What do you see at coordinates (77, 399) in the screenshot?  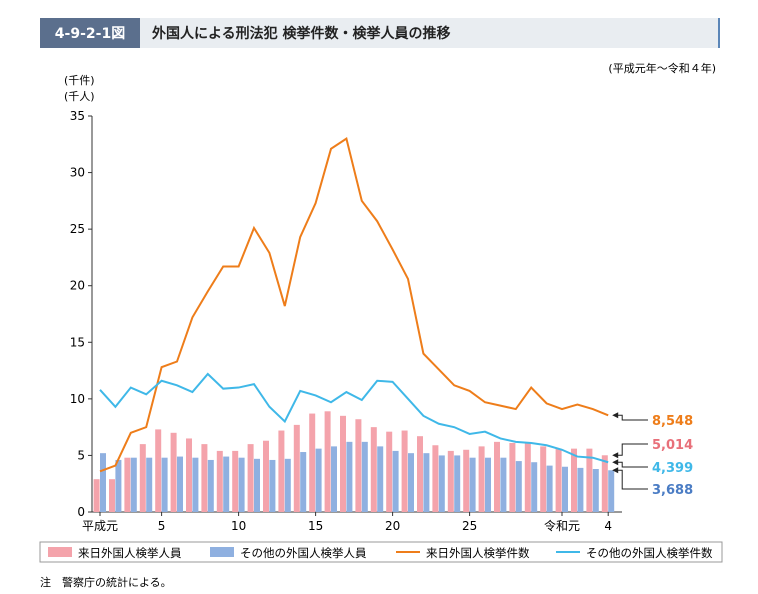 I see `y-tick-label: 10` at bounding box center [77, 399].